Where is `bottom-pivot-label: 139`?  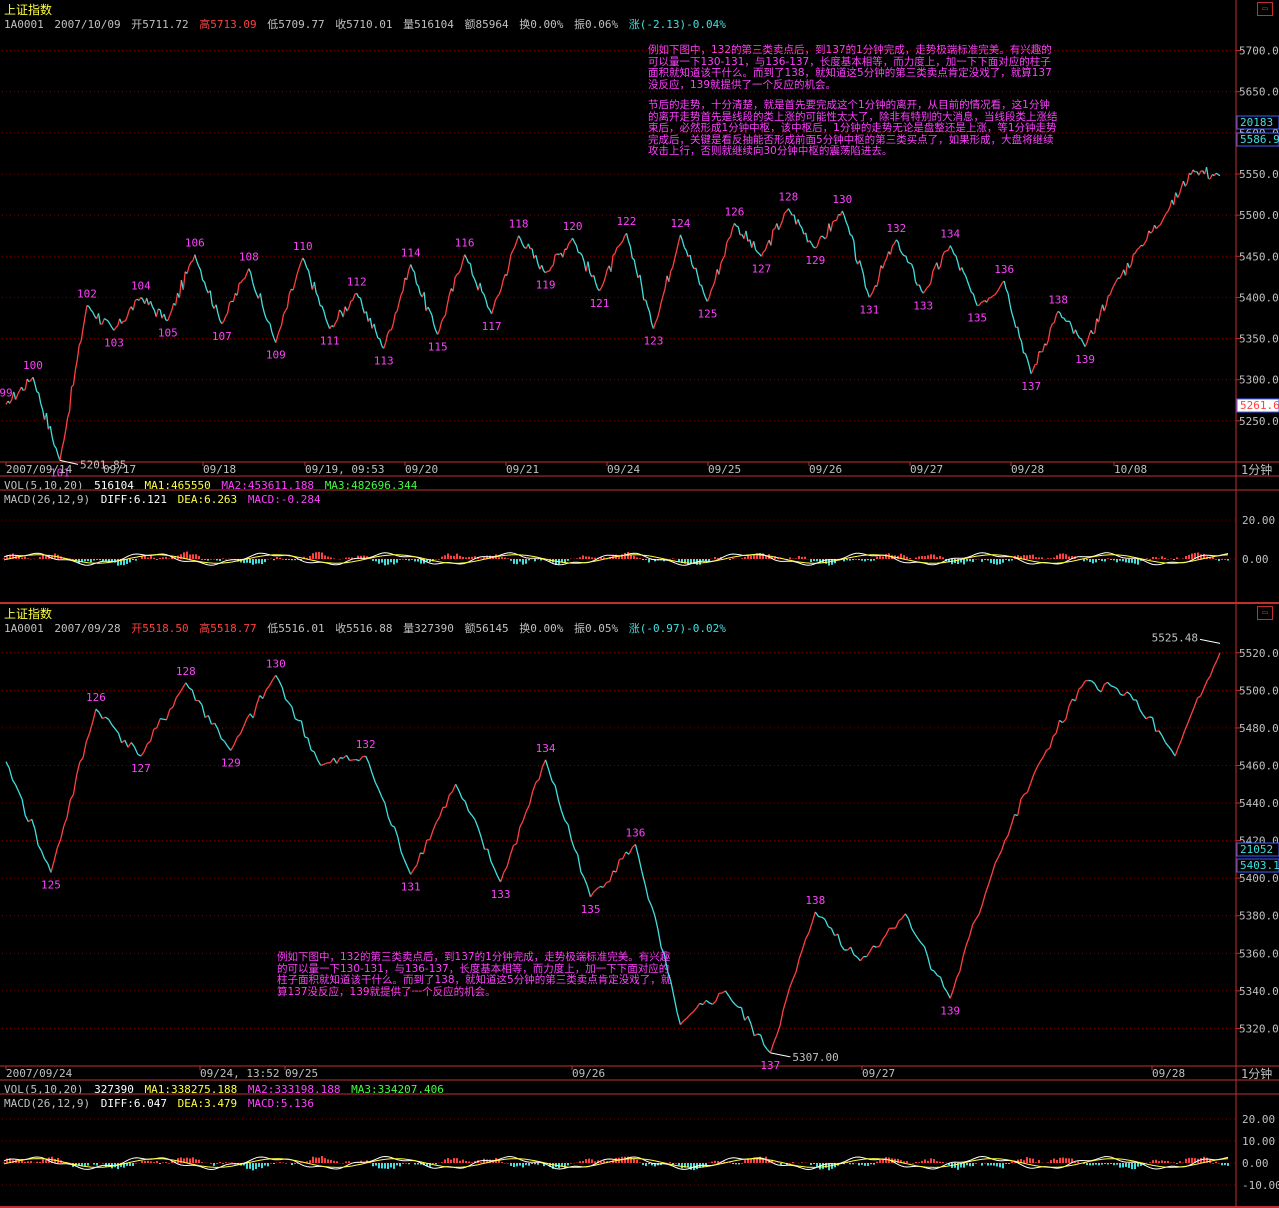
bottom-pivot-label: 139 is located at coordinates (950, 1010).